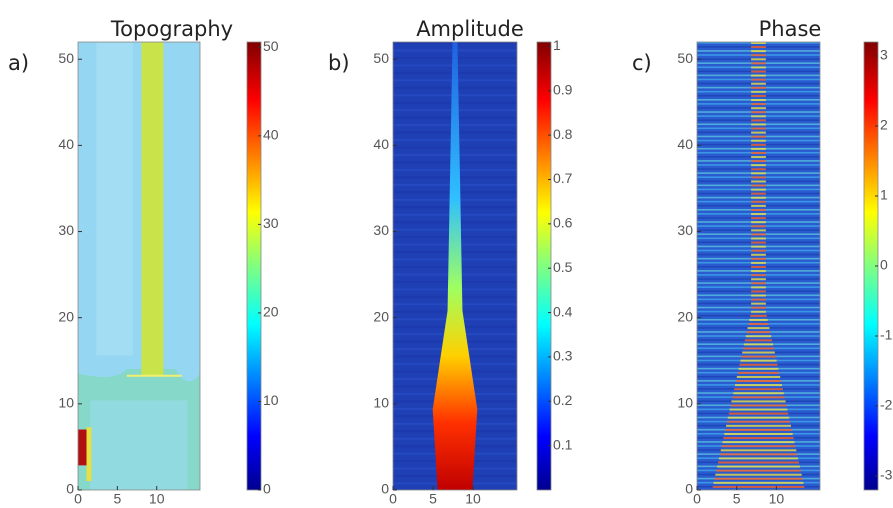 The height and width of the screenshot is (508, 893). Describe the element at coordinates (790, 29) in the screenshot. I see `panel-title: Phase` at that location.